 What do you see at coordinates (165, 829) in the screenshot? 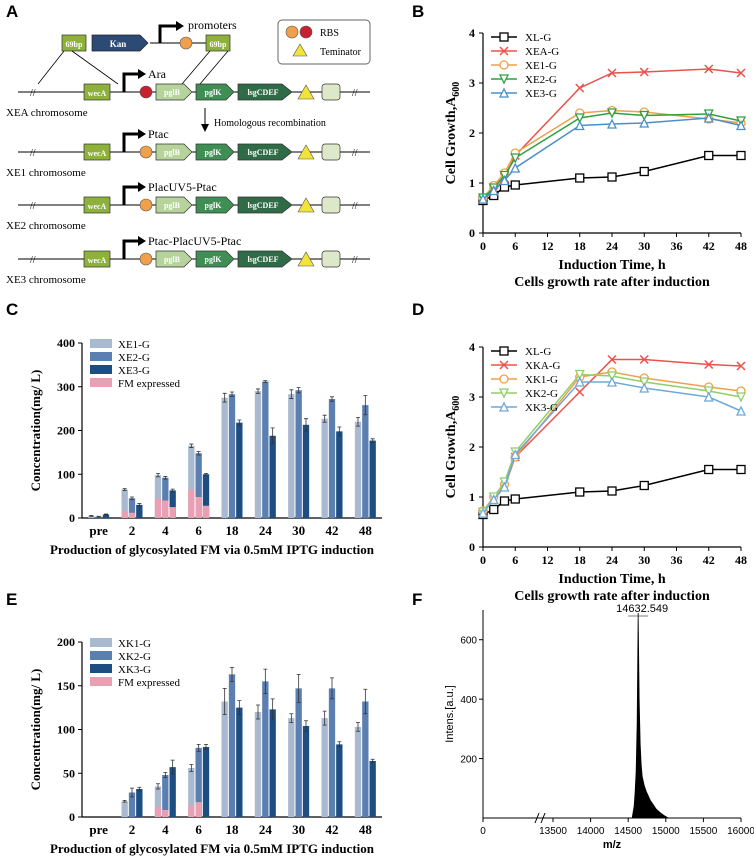
I see `x-tick-label: 4` at bounding box center [165, 829].